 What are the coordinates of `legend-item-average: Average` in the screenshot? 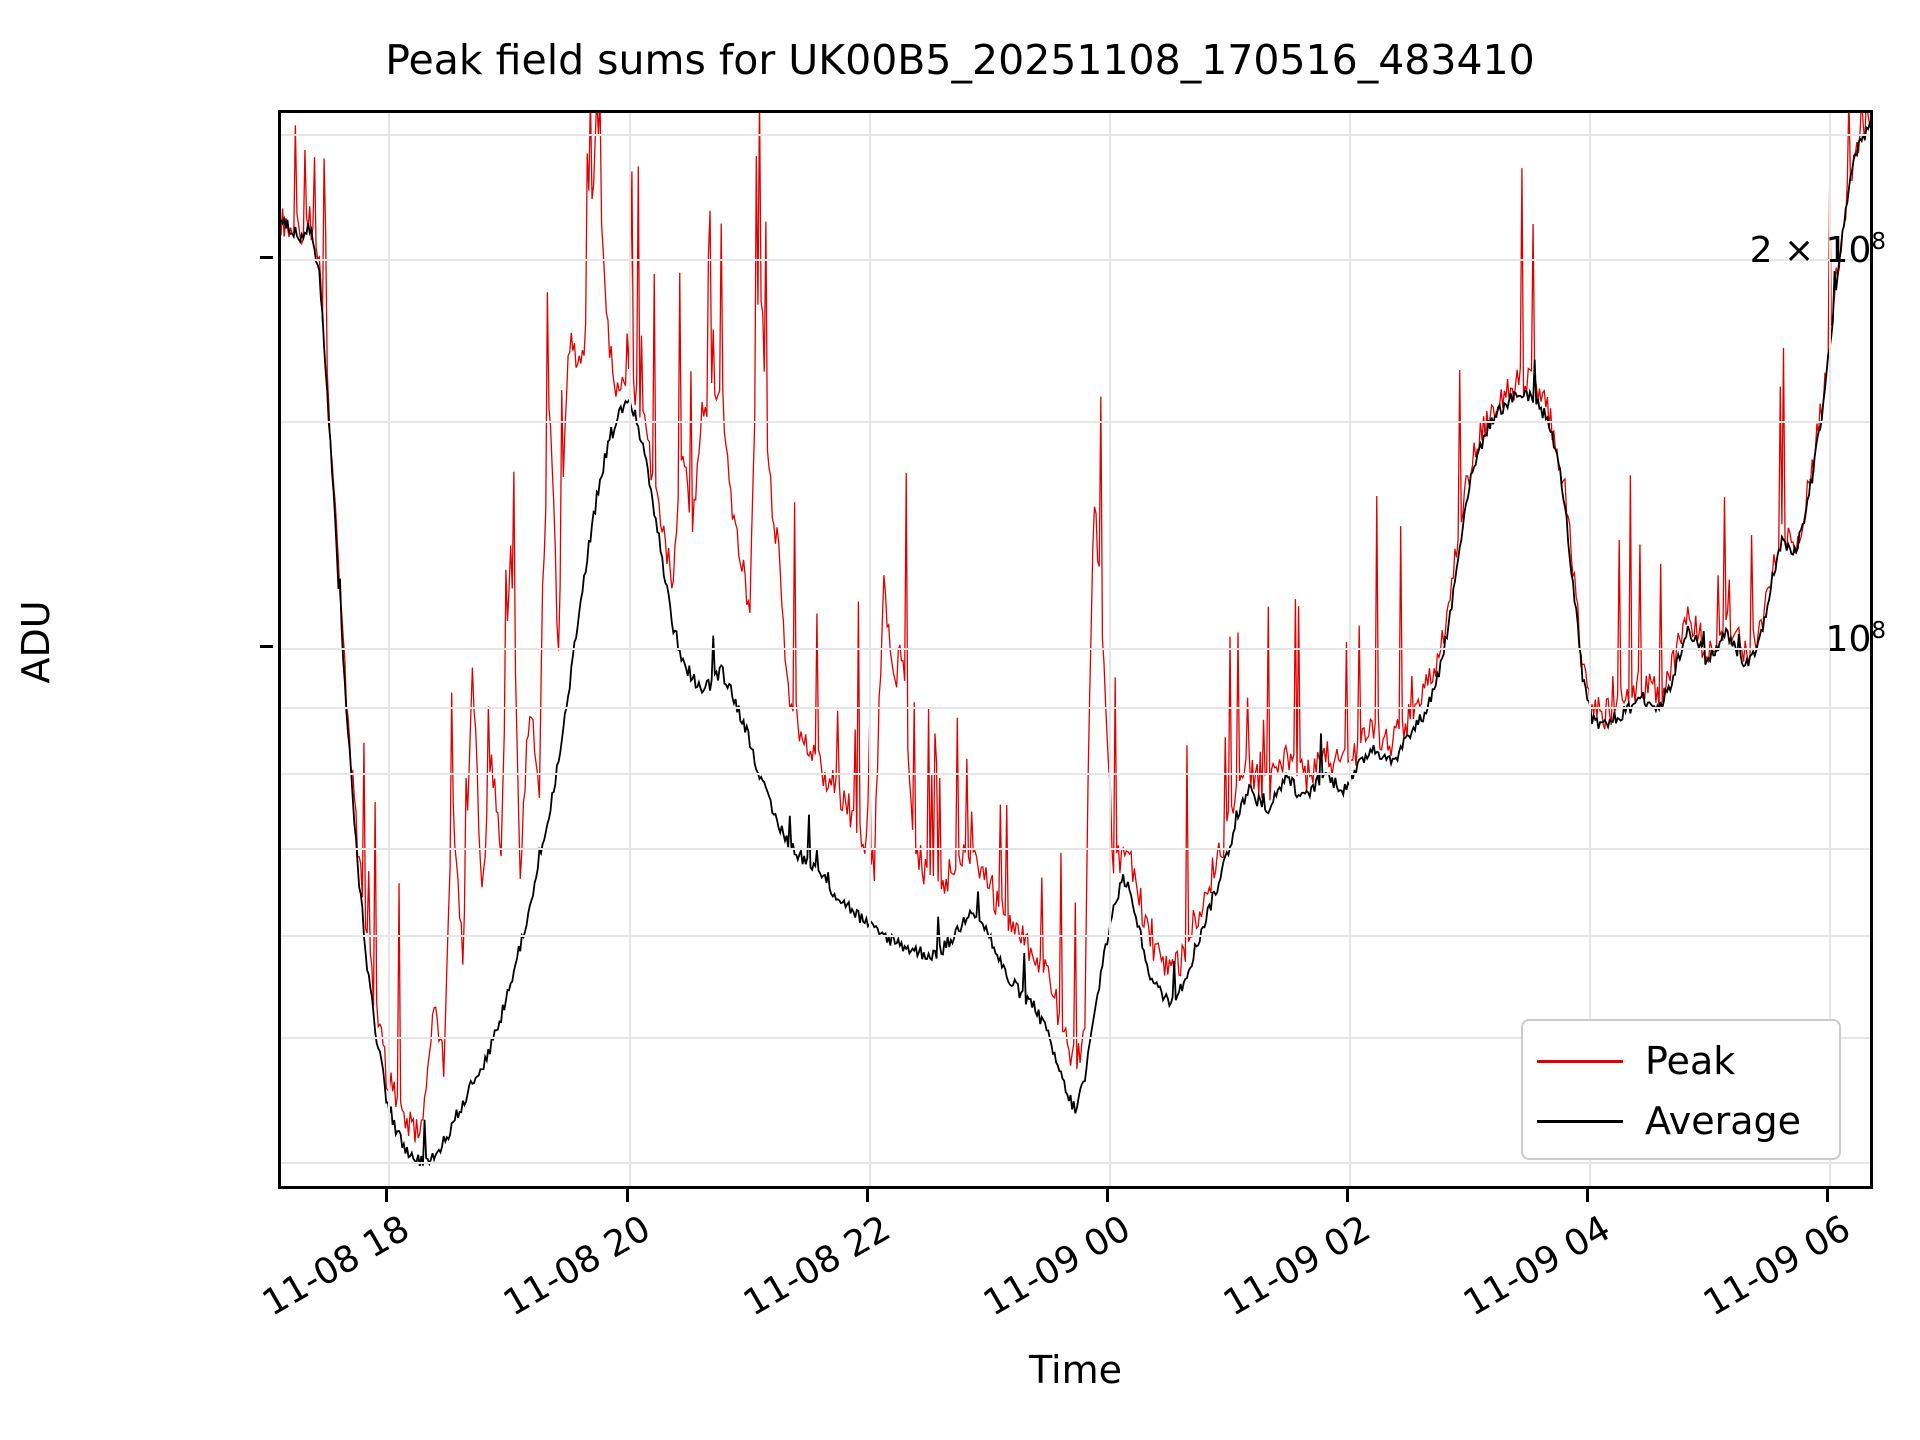 It's located at (1681, 1121).